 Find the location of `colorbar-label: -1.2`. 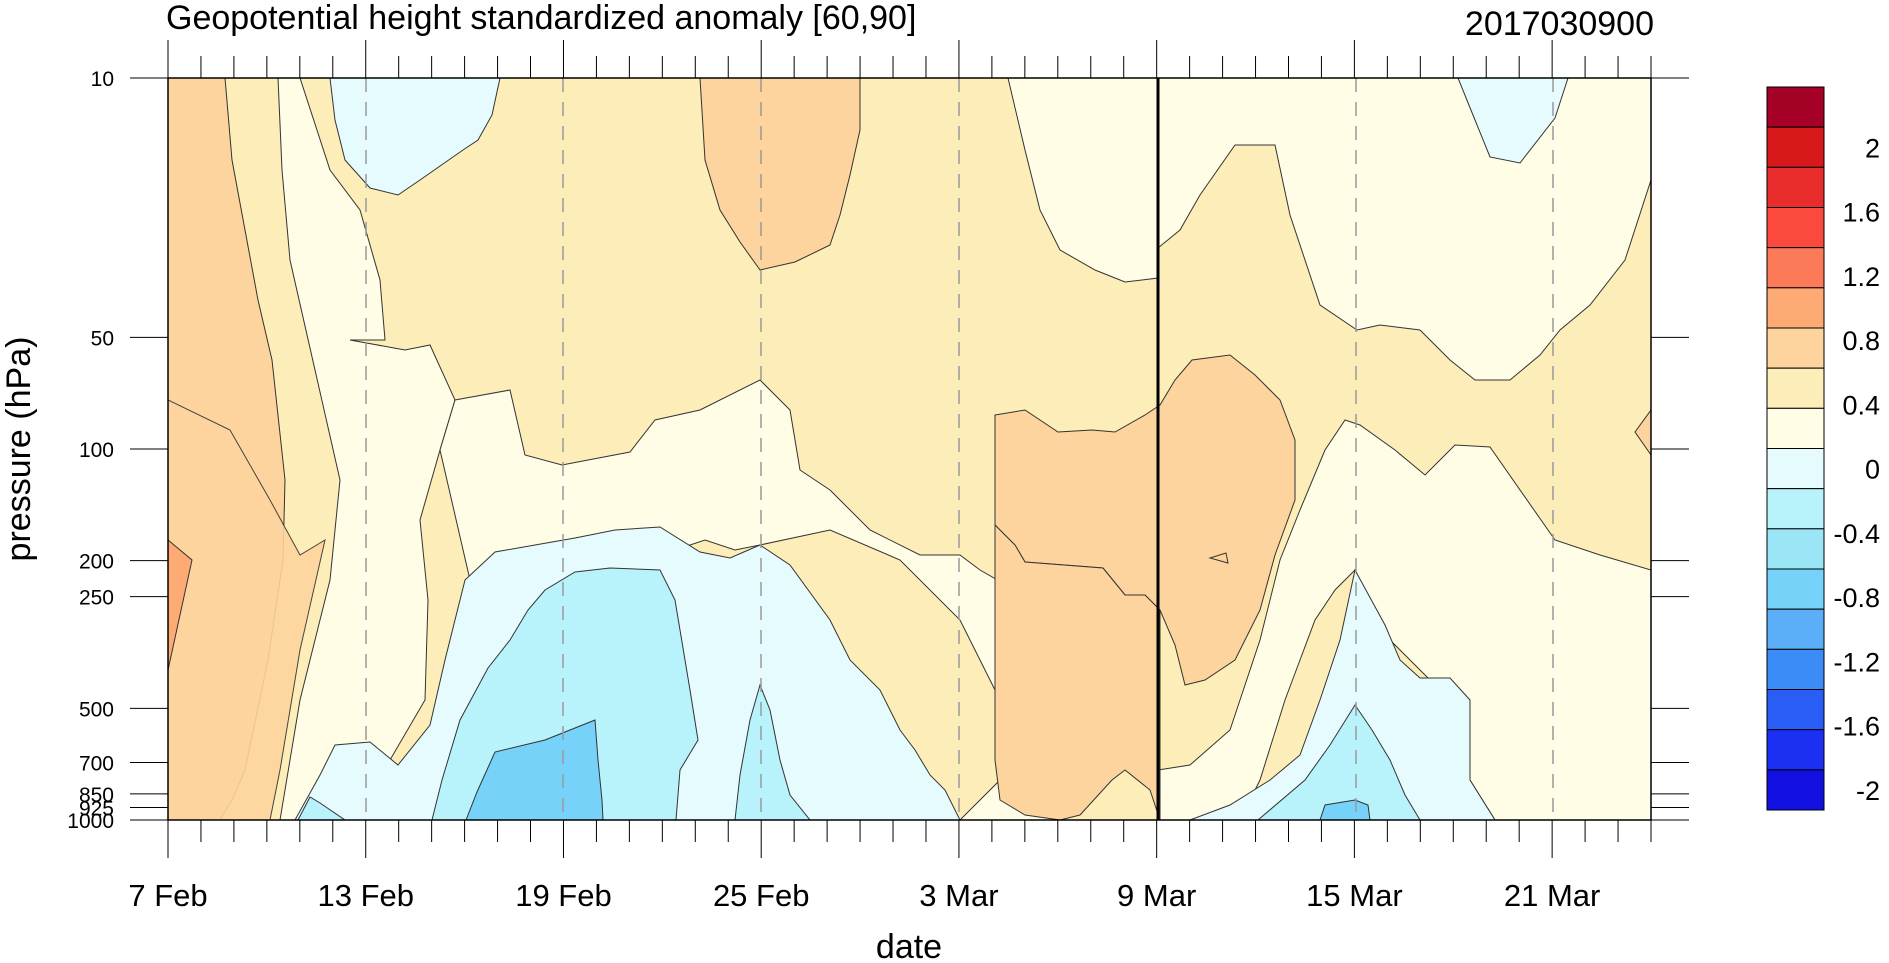

colorbar-label: -1.2 is located at coordinates (1856, 662).